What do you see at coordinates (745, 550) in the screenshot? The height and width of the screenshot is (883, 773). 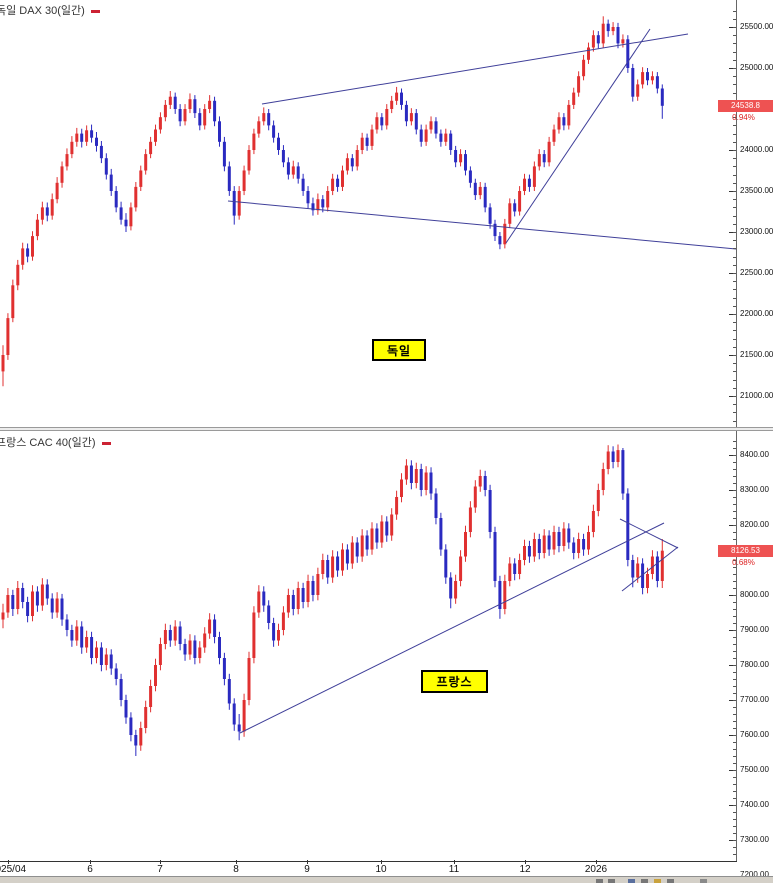 I see `cac-last-price-tag: 8126.53` at bounding box center [745, 550].